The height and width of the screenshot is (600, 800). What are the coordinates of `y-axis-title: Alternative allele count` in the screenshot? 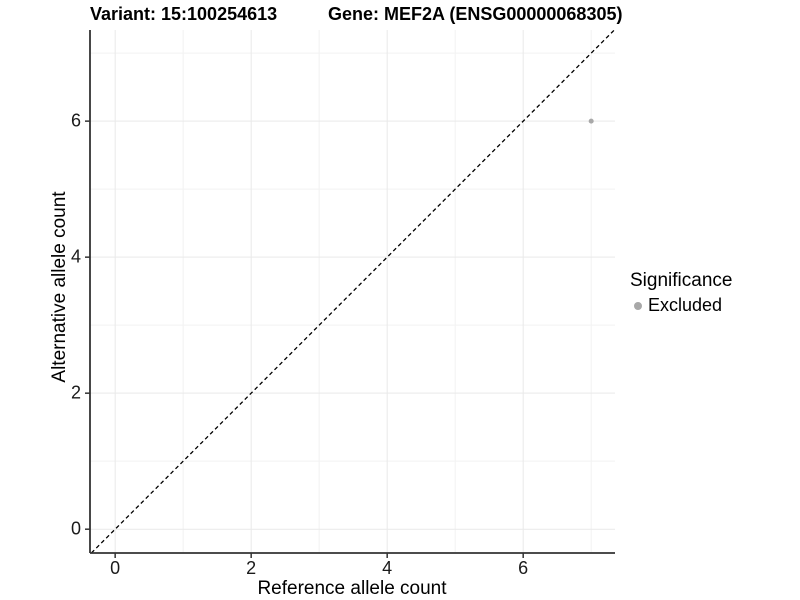 It's located at (59, 287).